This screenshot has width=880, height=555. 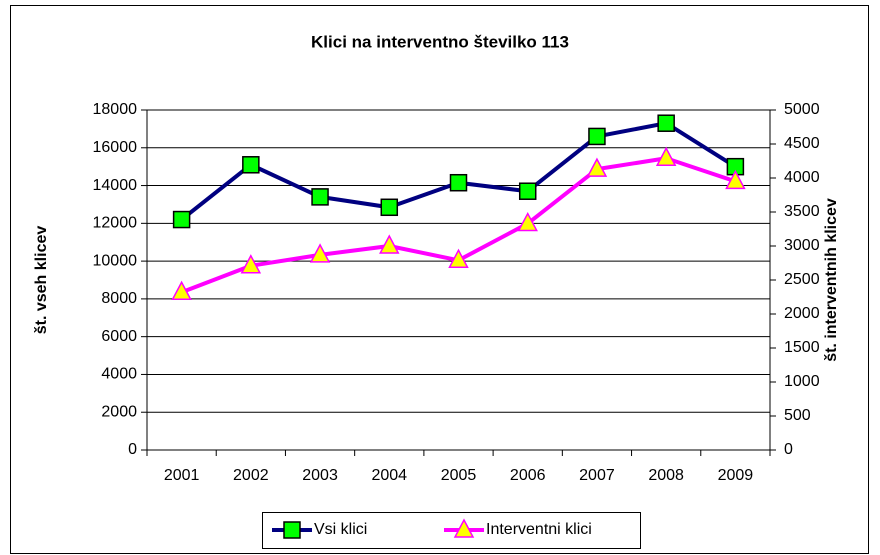 What do you see at coordinates (802, 211) in the screenshot?
I see `y2-tick-label: 3500` at bounding box center [802, 211].